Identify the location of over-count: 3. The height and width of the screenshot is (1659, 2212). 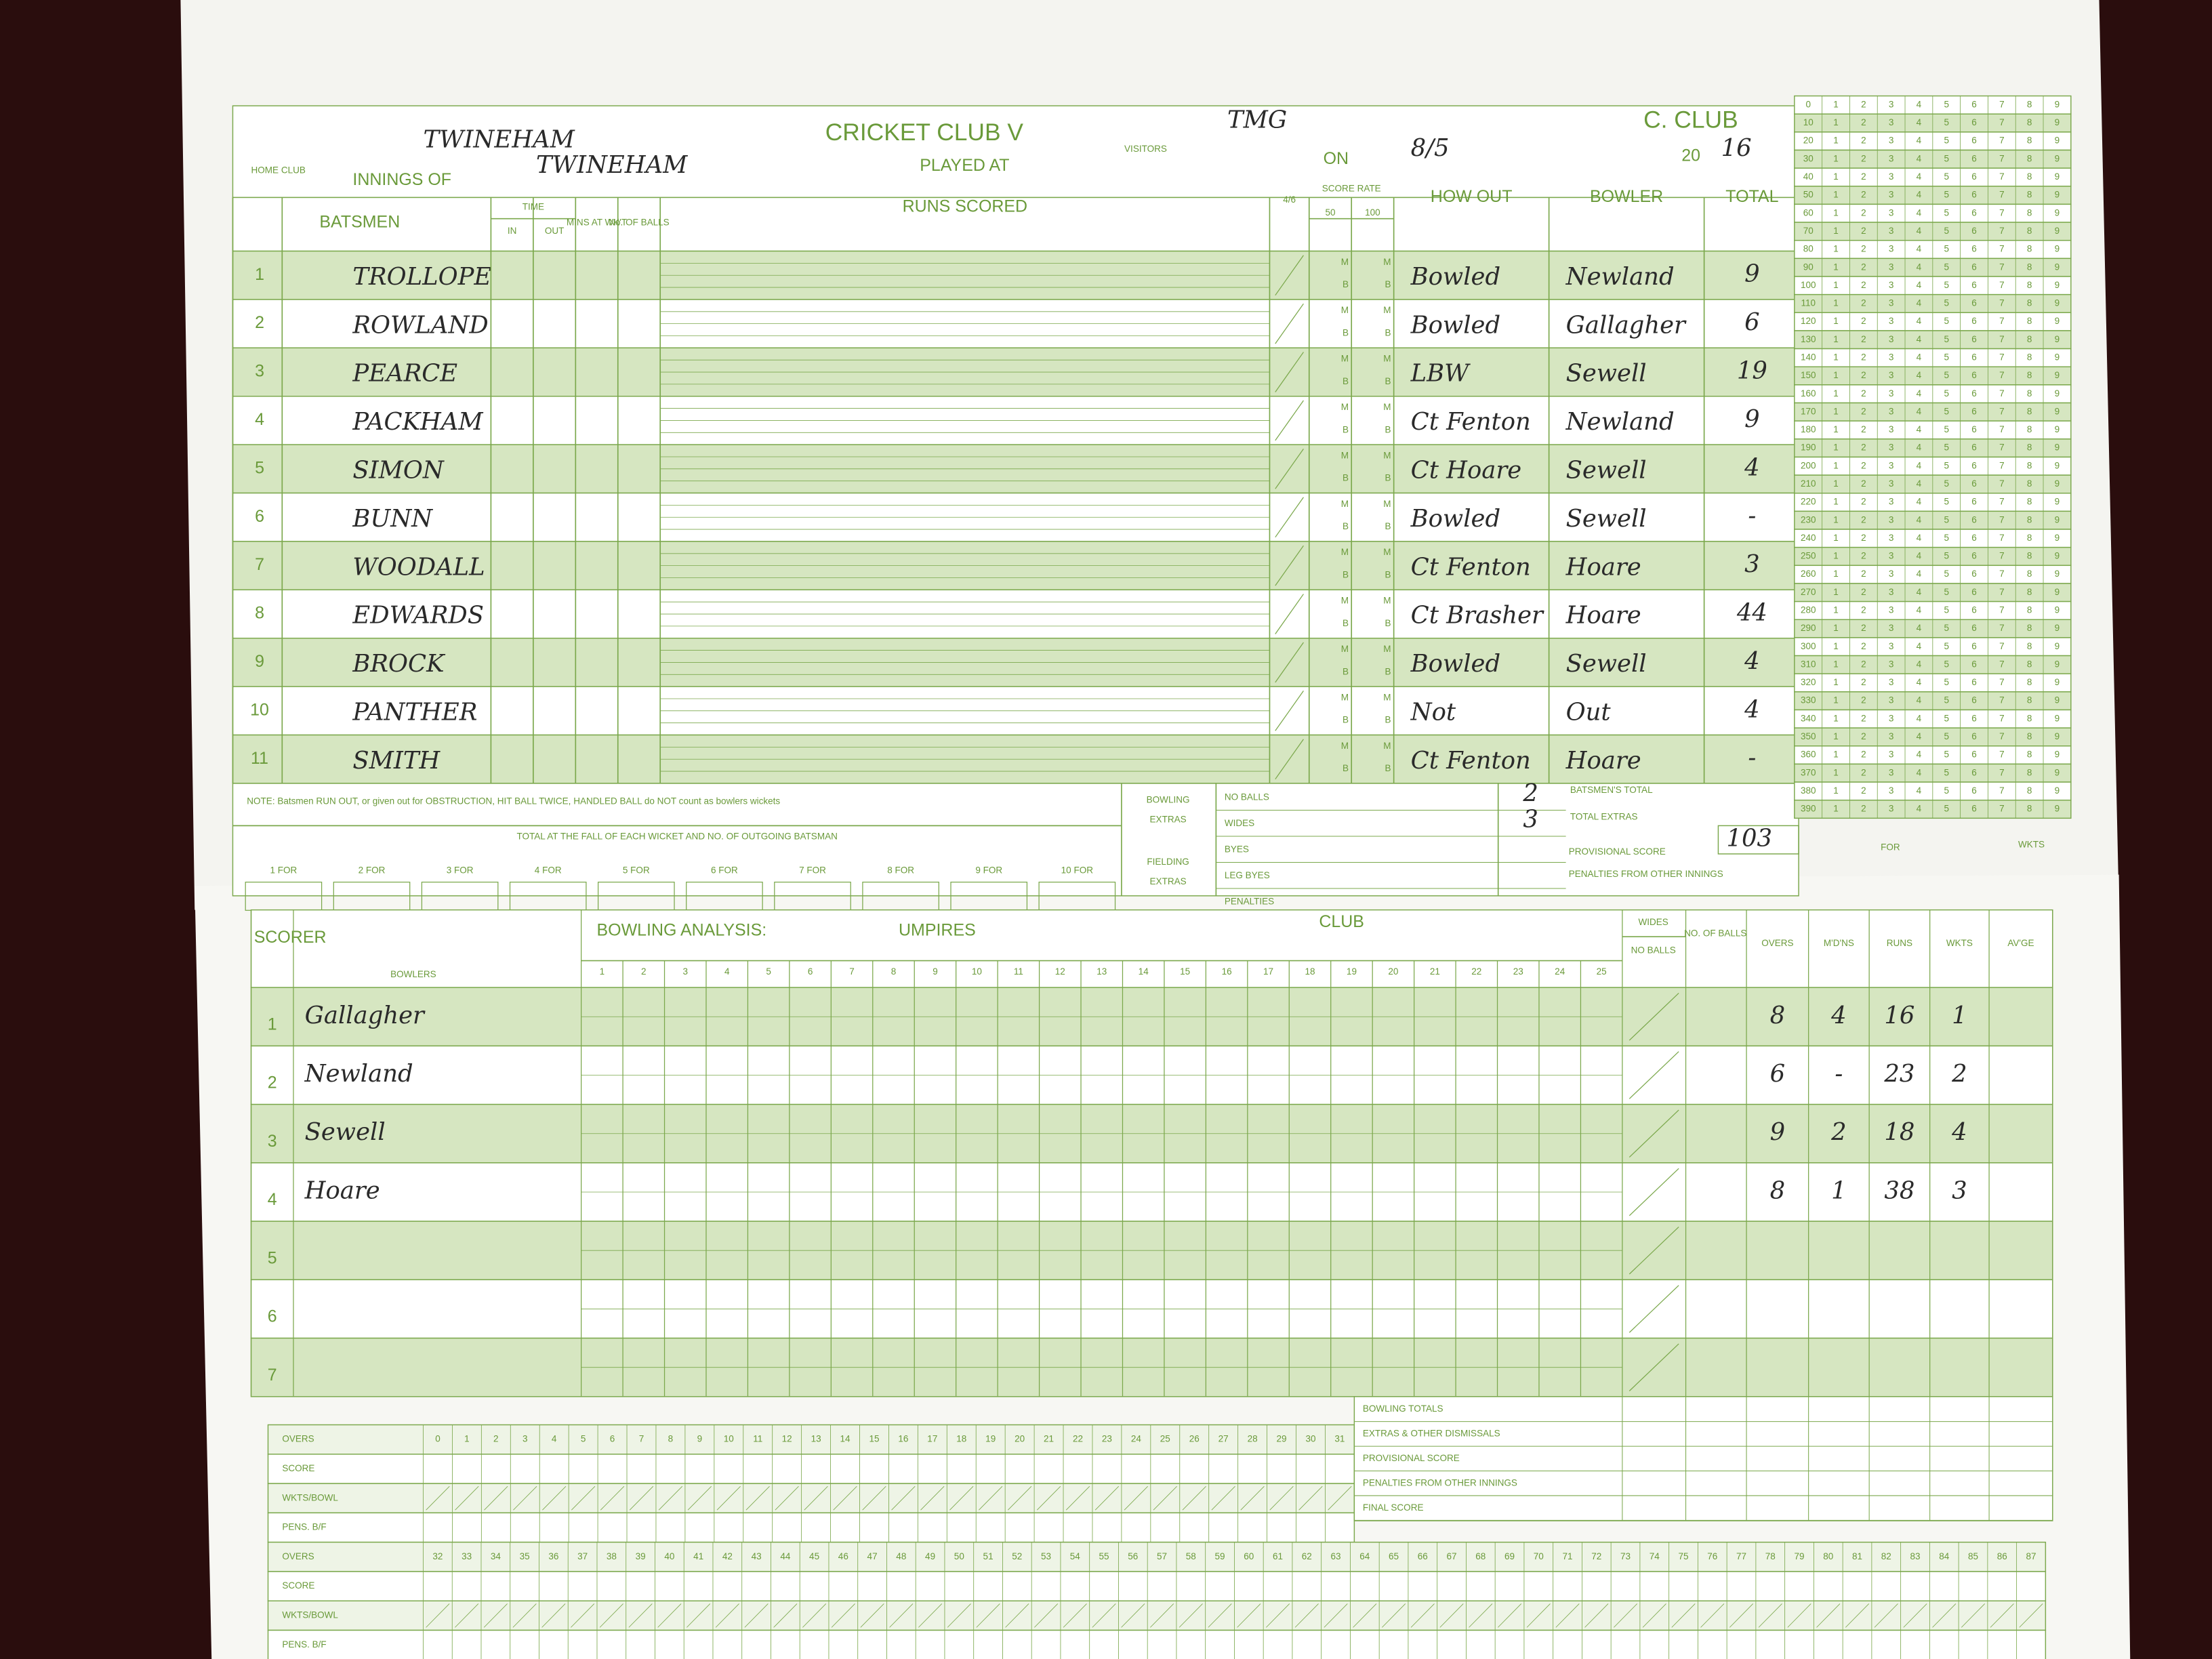
(525, 1439).